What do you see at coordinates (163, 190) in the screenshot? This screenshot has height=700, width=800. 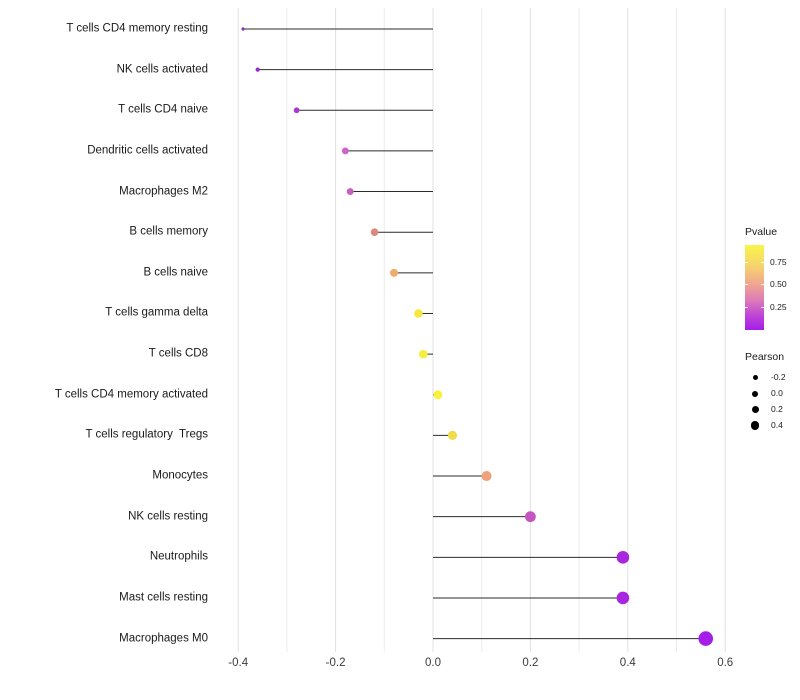 I see `category-label: Macrophages M2` at bounding box center [163, 190].